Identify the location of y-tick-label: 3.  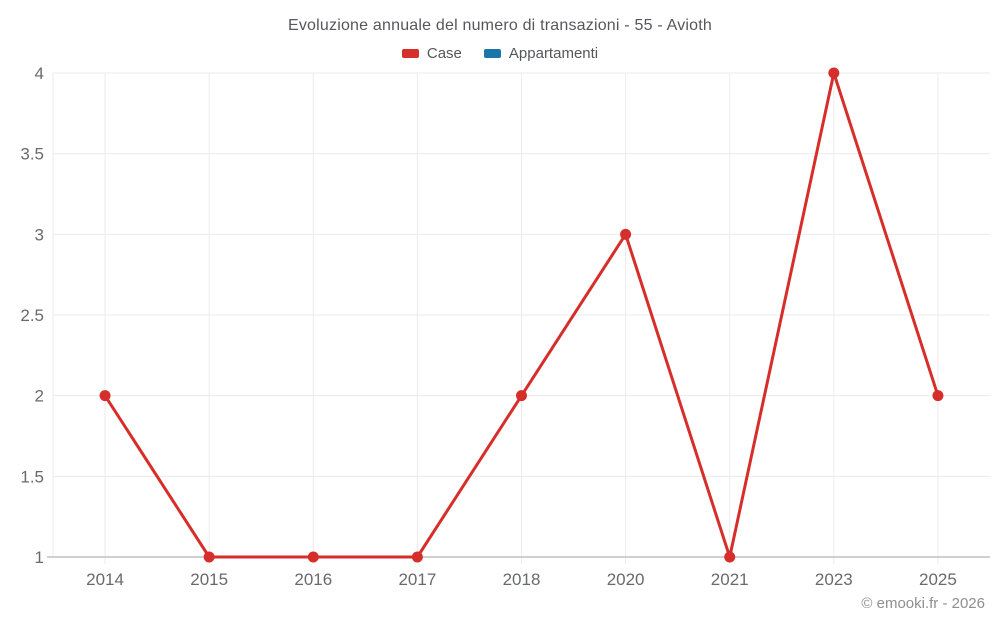
(39, 234).